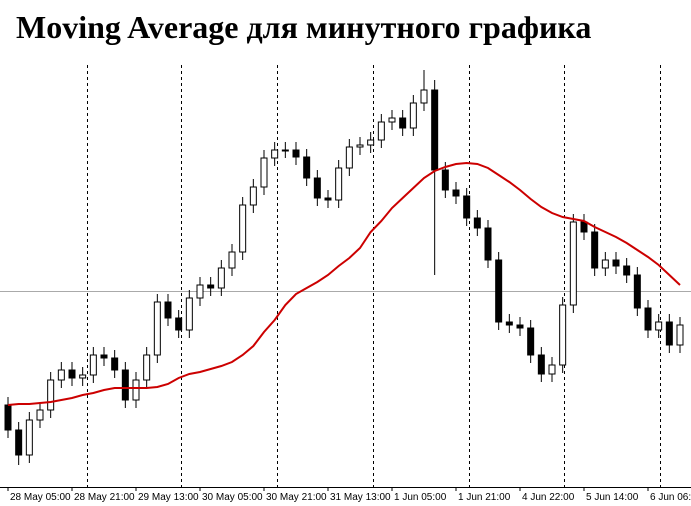 The image size is (691, 506). Describe the element at coordinates (360, 497) in the screenshot. I see `x-tick-label: 31 May 13:00` at that location.